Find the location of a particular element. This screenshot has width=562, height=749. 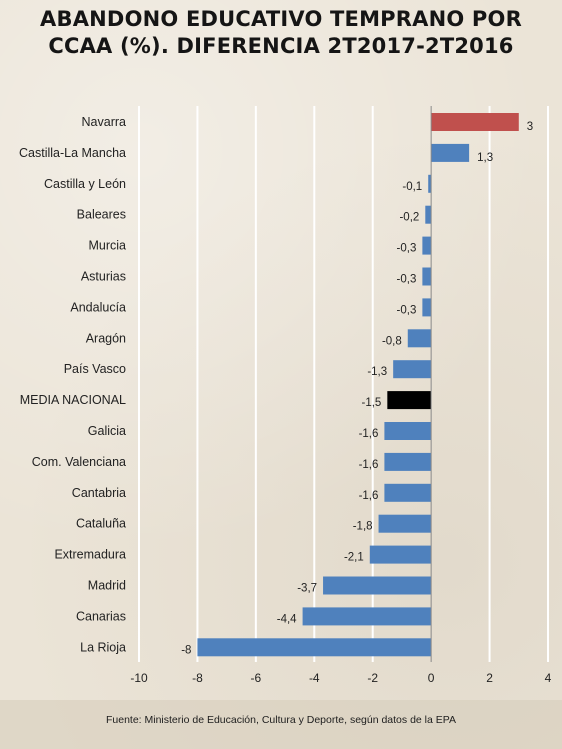

category-label: Andalucía is located at coordinates (98, 307).